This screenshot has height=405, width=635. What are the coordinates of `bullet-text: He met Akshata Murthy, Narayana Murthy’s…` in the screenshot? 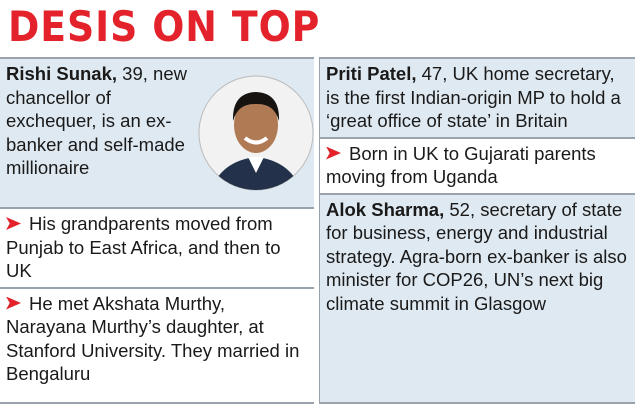 It's located at (153, 338).